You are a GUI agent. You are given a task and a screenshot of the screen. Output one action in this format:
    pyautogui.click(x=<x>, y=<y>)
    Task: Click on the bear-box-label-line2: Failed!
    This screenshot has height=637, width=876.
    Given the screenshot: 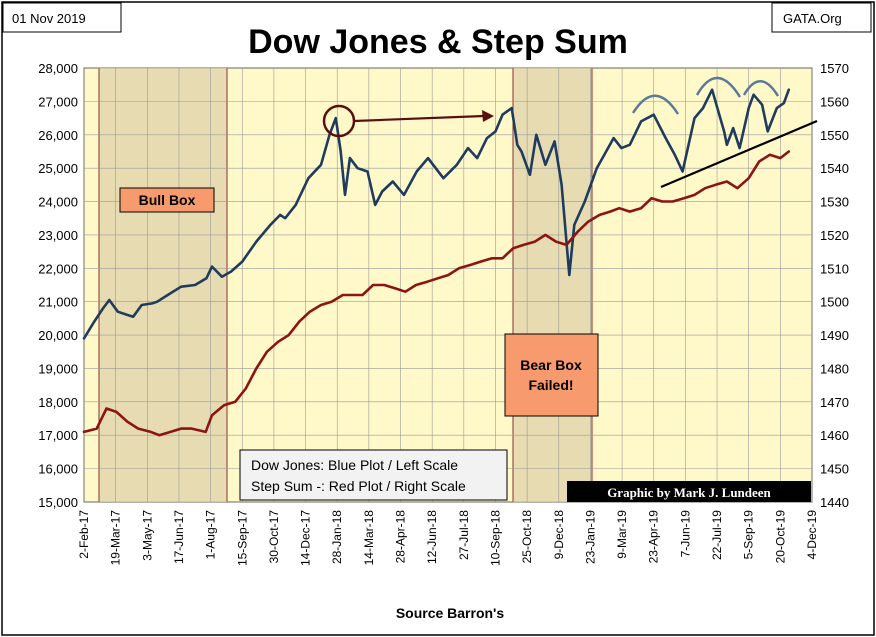 What is the action you would take?
    pyautogui.click(x=550, y=385)
    